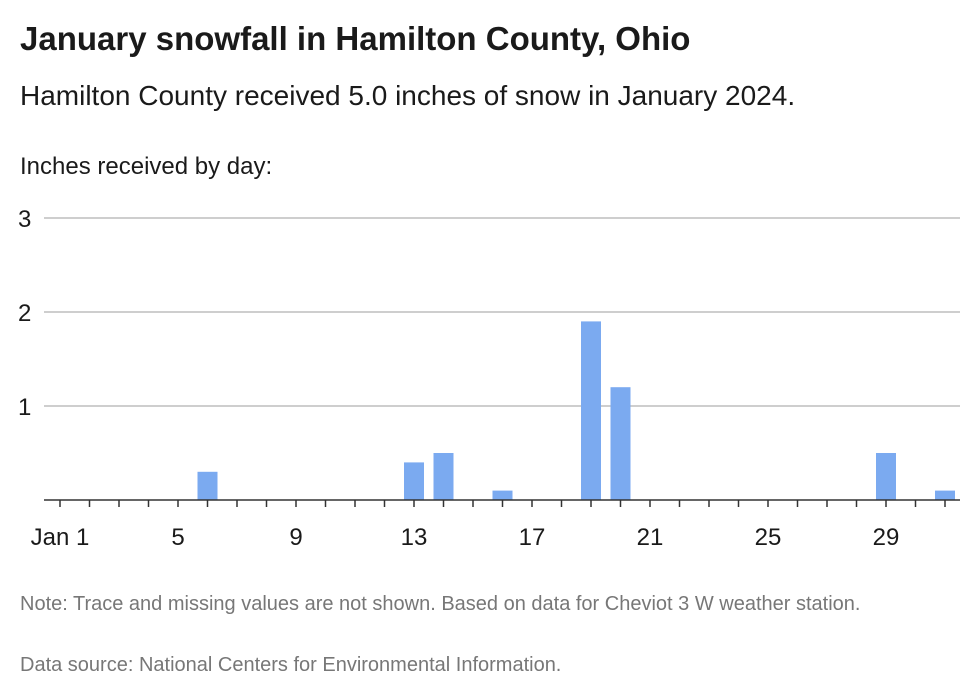 Image resolution: width=980 pixels, height=699 pixels. Describe the element at coordinates (532, 537) in the screenshot. I see `x-tick-label: 17` at that location.